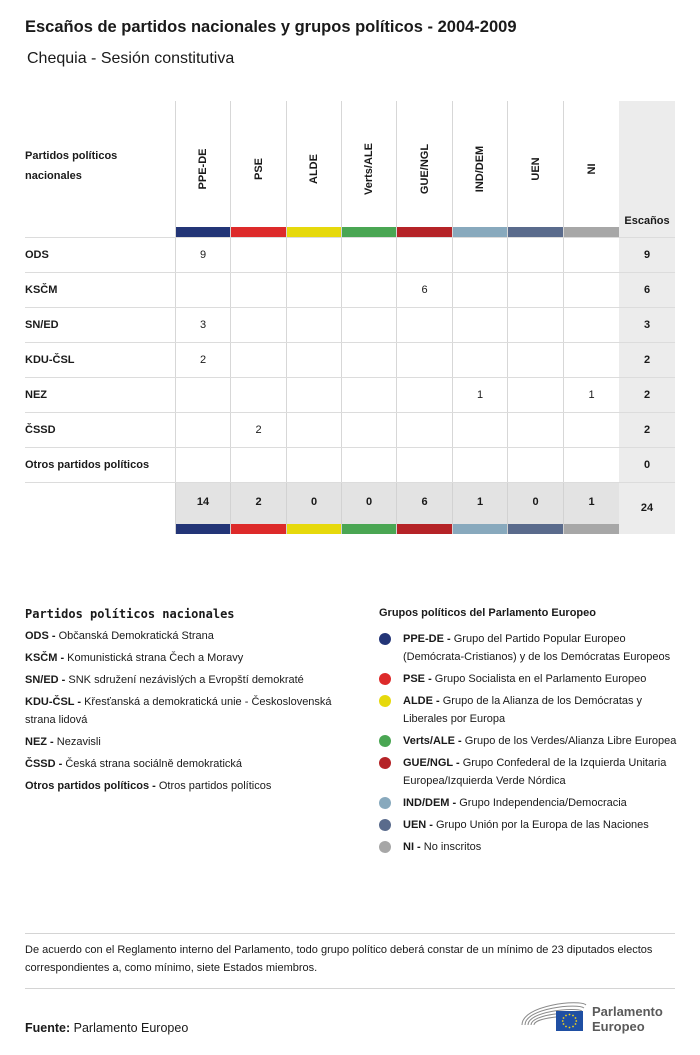  What do you see at coordinates (202, 360) in the screenshot?
I see `row-group-cell: 2` at bounding box center [202, 360].